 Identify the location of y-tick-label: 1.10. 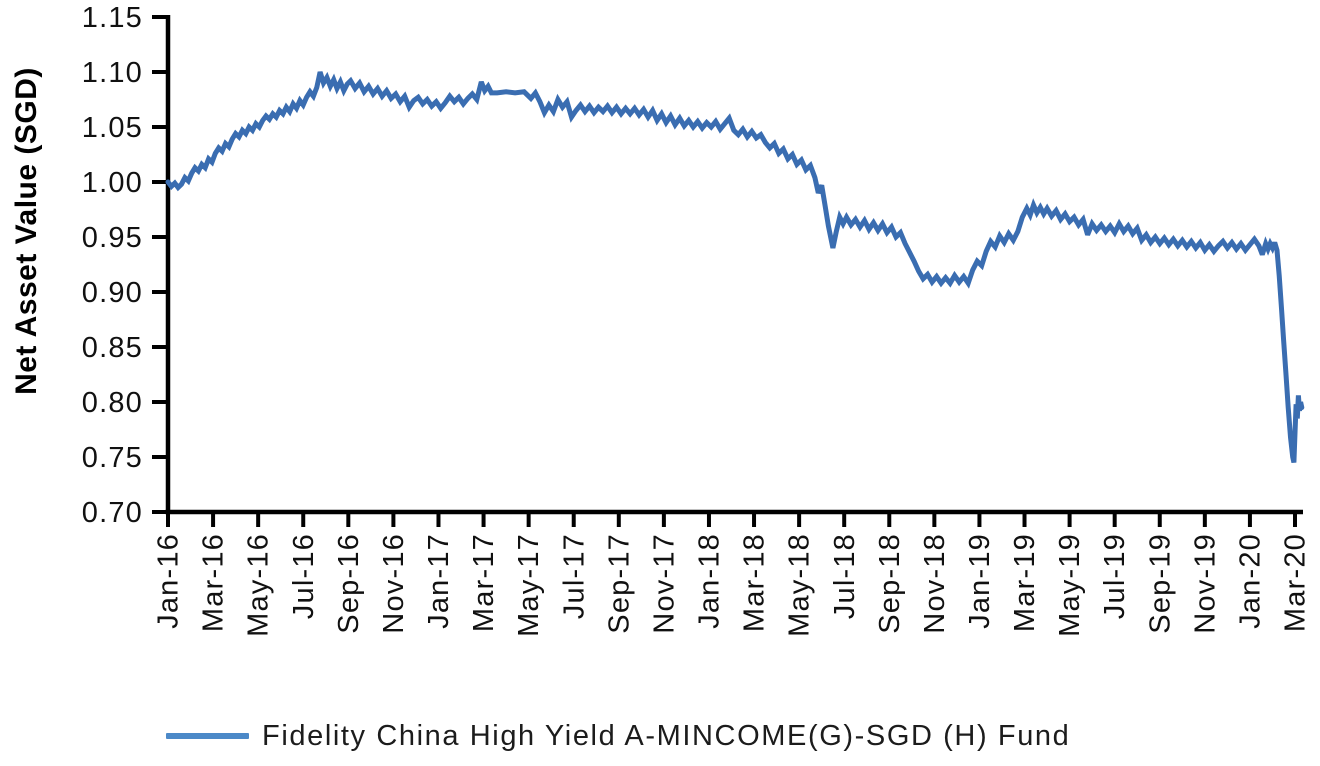
(112, 73).